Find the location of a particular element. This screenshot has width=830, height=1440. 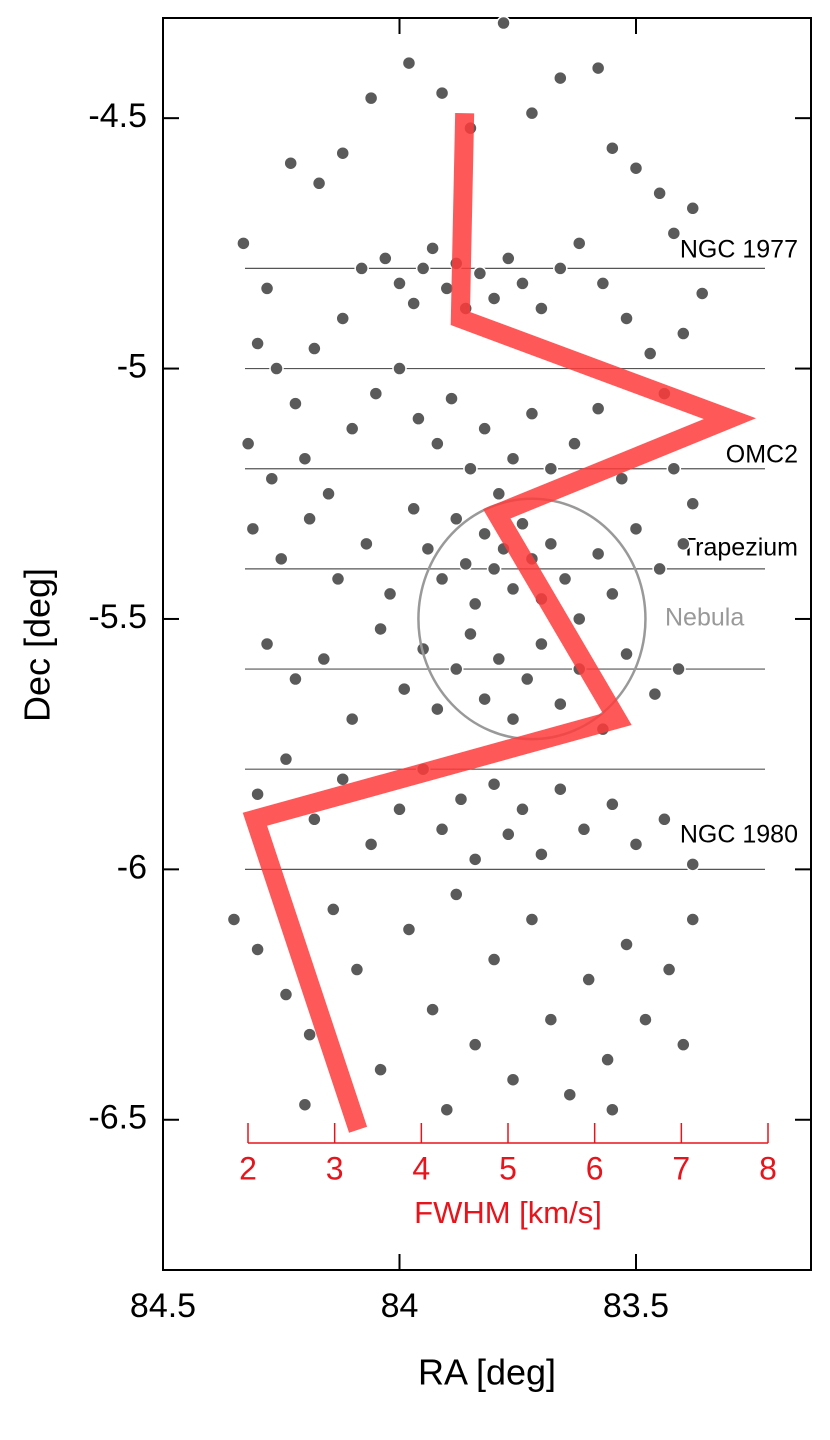

x2-tick-label: 6 is located at coordinates (595, 1168).